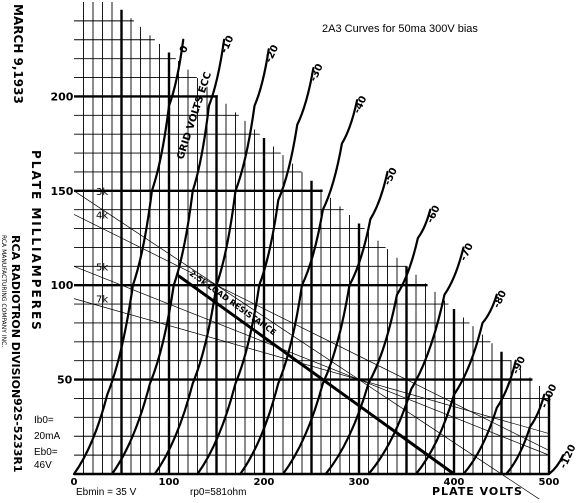  What do you see at coordinates (477, 491) in the screenshot?
I see `x-axis-label: PLATE VOLTS` at bounding box center [477, 491].